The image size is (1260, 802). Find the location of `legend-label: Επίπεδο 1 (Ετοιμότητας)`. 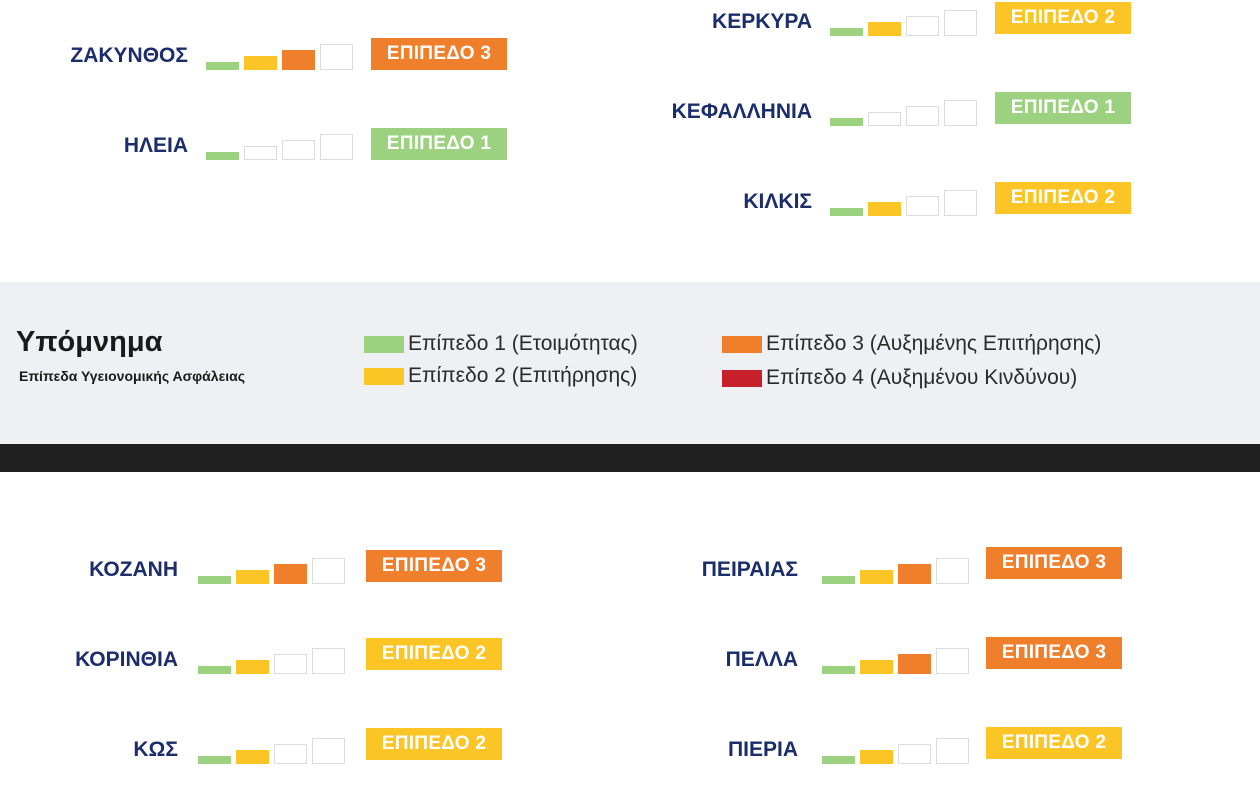

legend-label: Επίπεδο 1 (Ετοιμότητας) is located at coordinates (523, 343).